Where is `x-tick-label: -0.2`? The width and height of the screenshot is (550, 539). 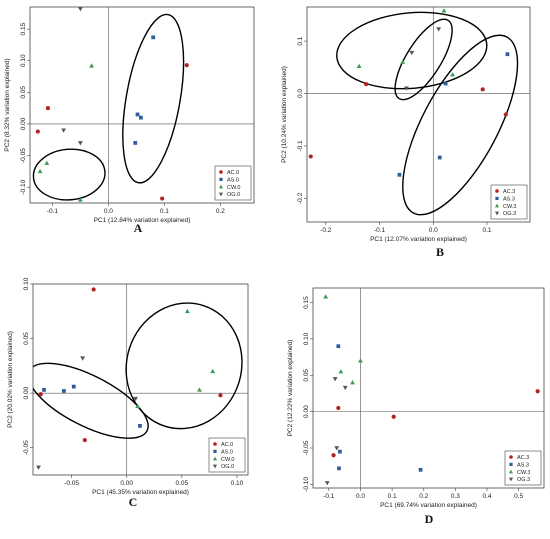 x-tick-label: -0.2 is located at coordinates (326, 230).